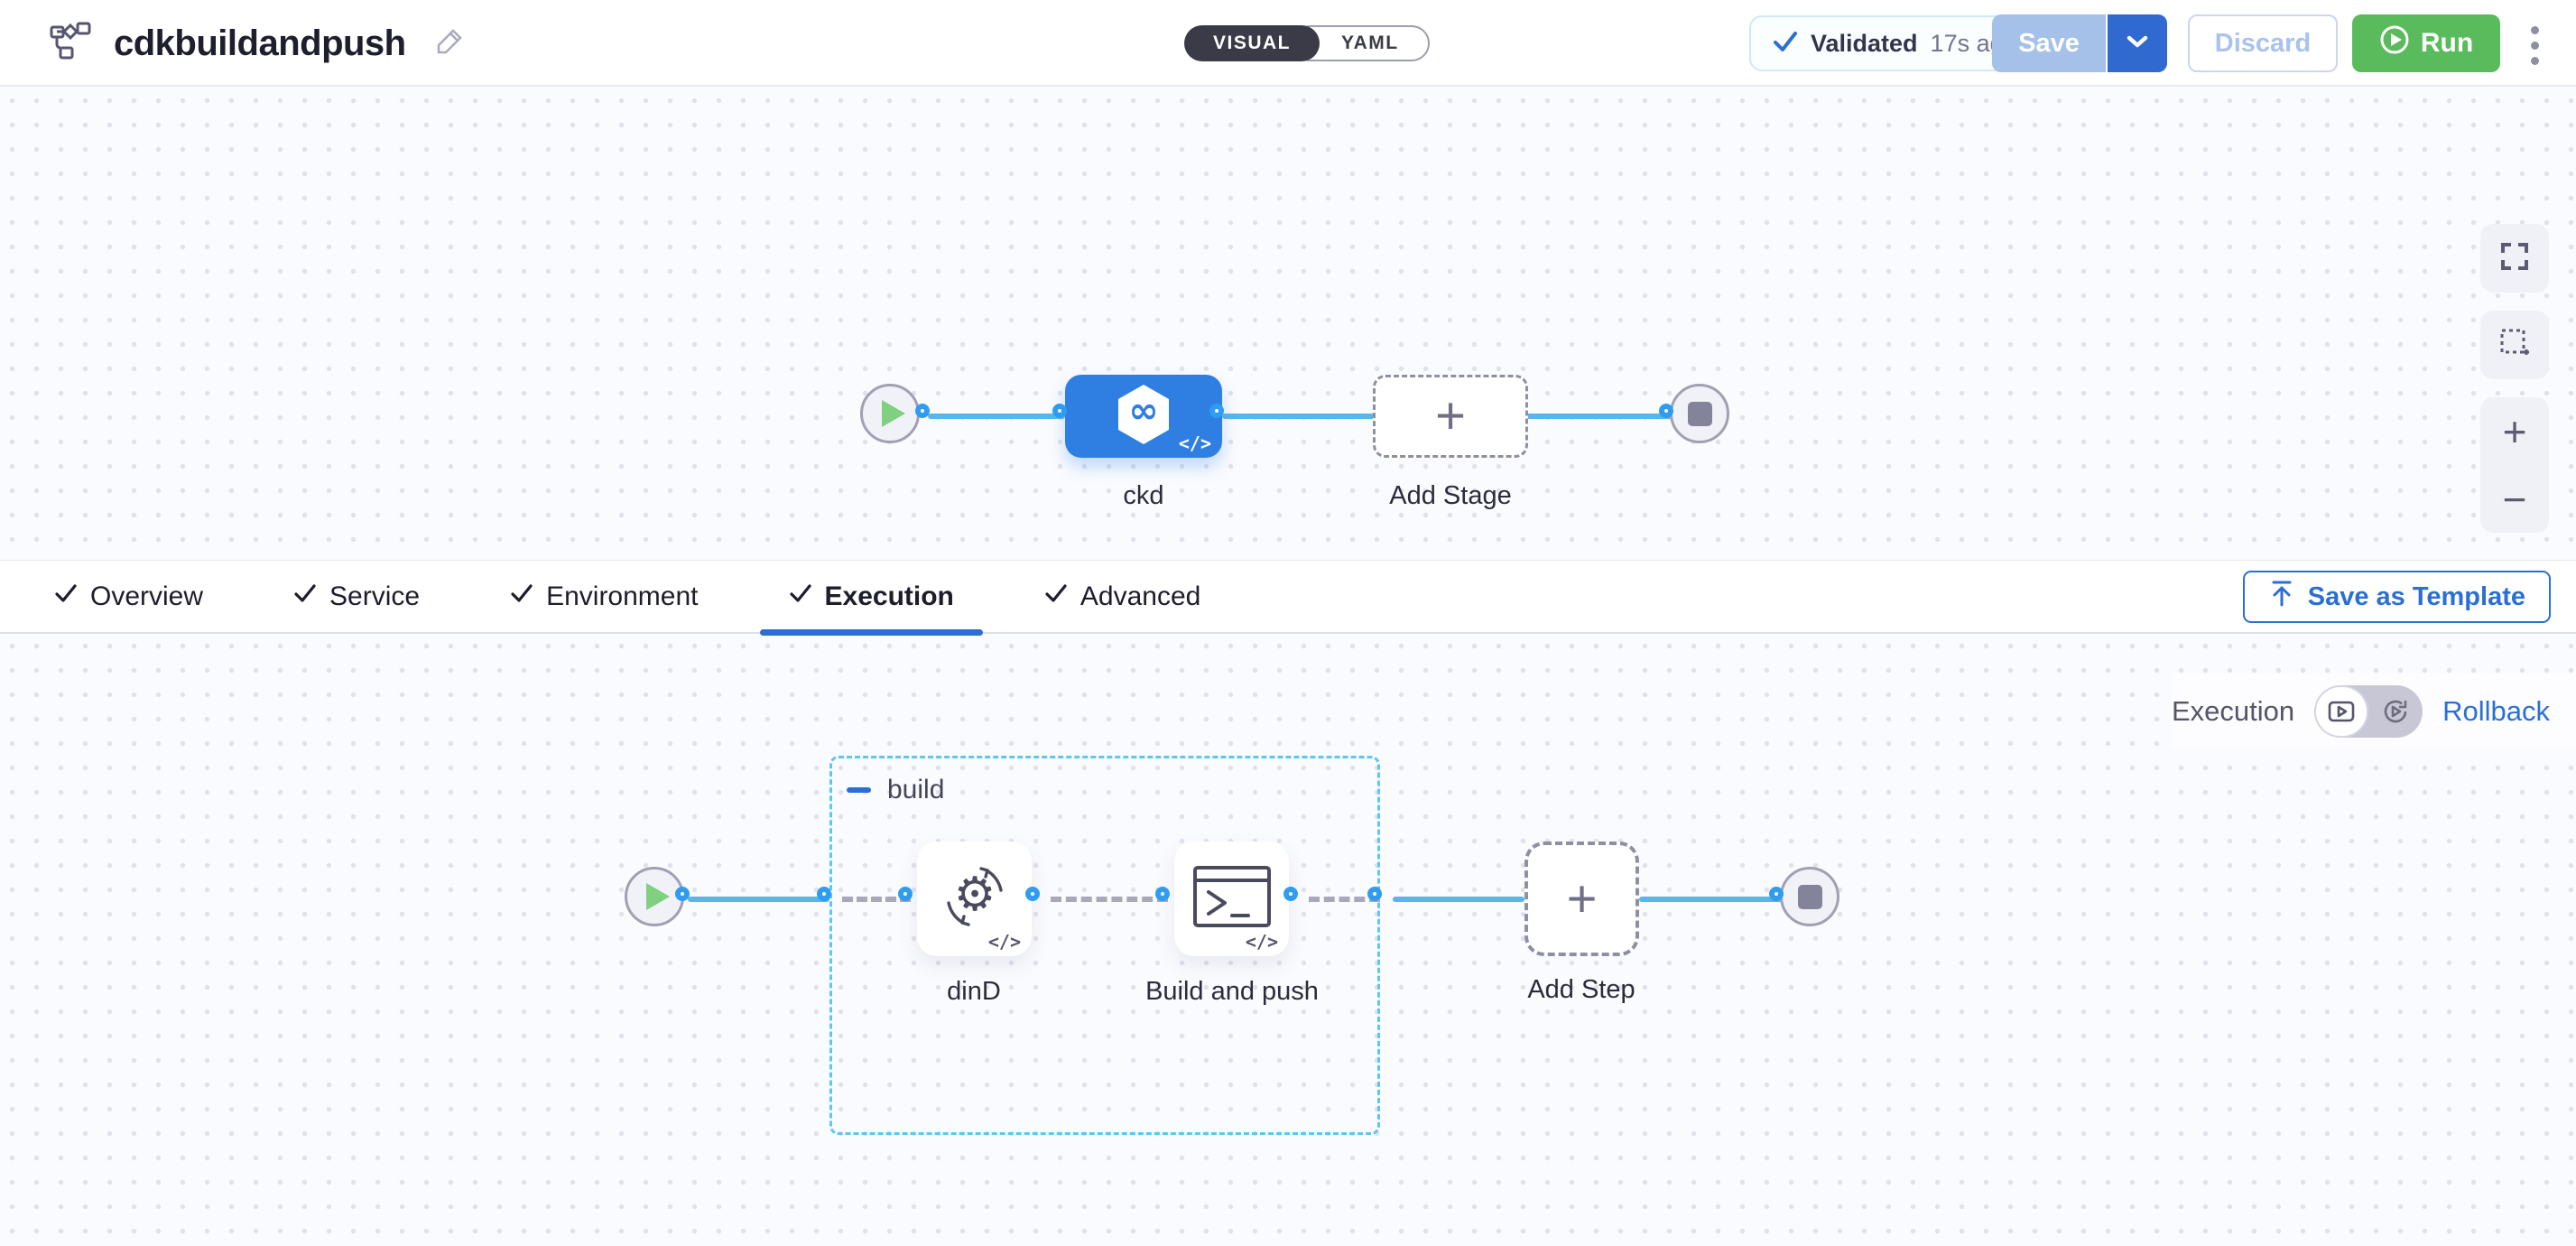  Describe the element at coordinates (1581, 989) in the screenshot. I see `add-step-label: Add Step` at that location.